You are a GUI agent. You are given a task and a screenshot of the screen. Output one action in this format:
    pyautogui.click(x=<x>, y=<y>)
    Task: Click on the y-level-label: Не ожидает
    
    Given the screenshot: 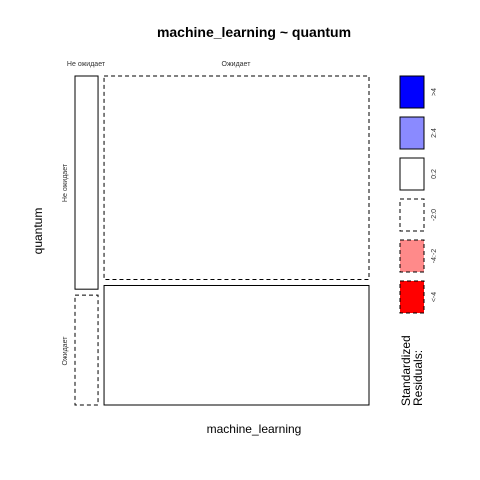 What is the action you would take?
    pyautogui.click(x=65, y=182)
    